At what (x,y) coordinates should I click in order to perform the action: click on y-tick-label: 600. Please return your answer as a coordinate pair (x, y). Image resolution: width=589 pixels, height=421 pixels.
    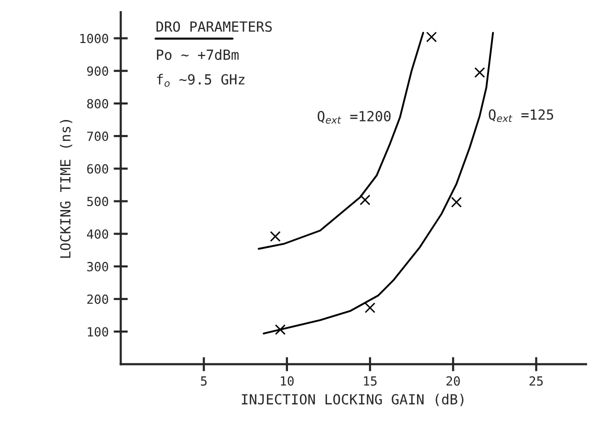
    Looking at the image, I should click on (97, 169).